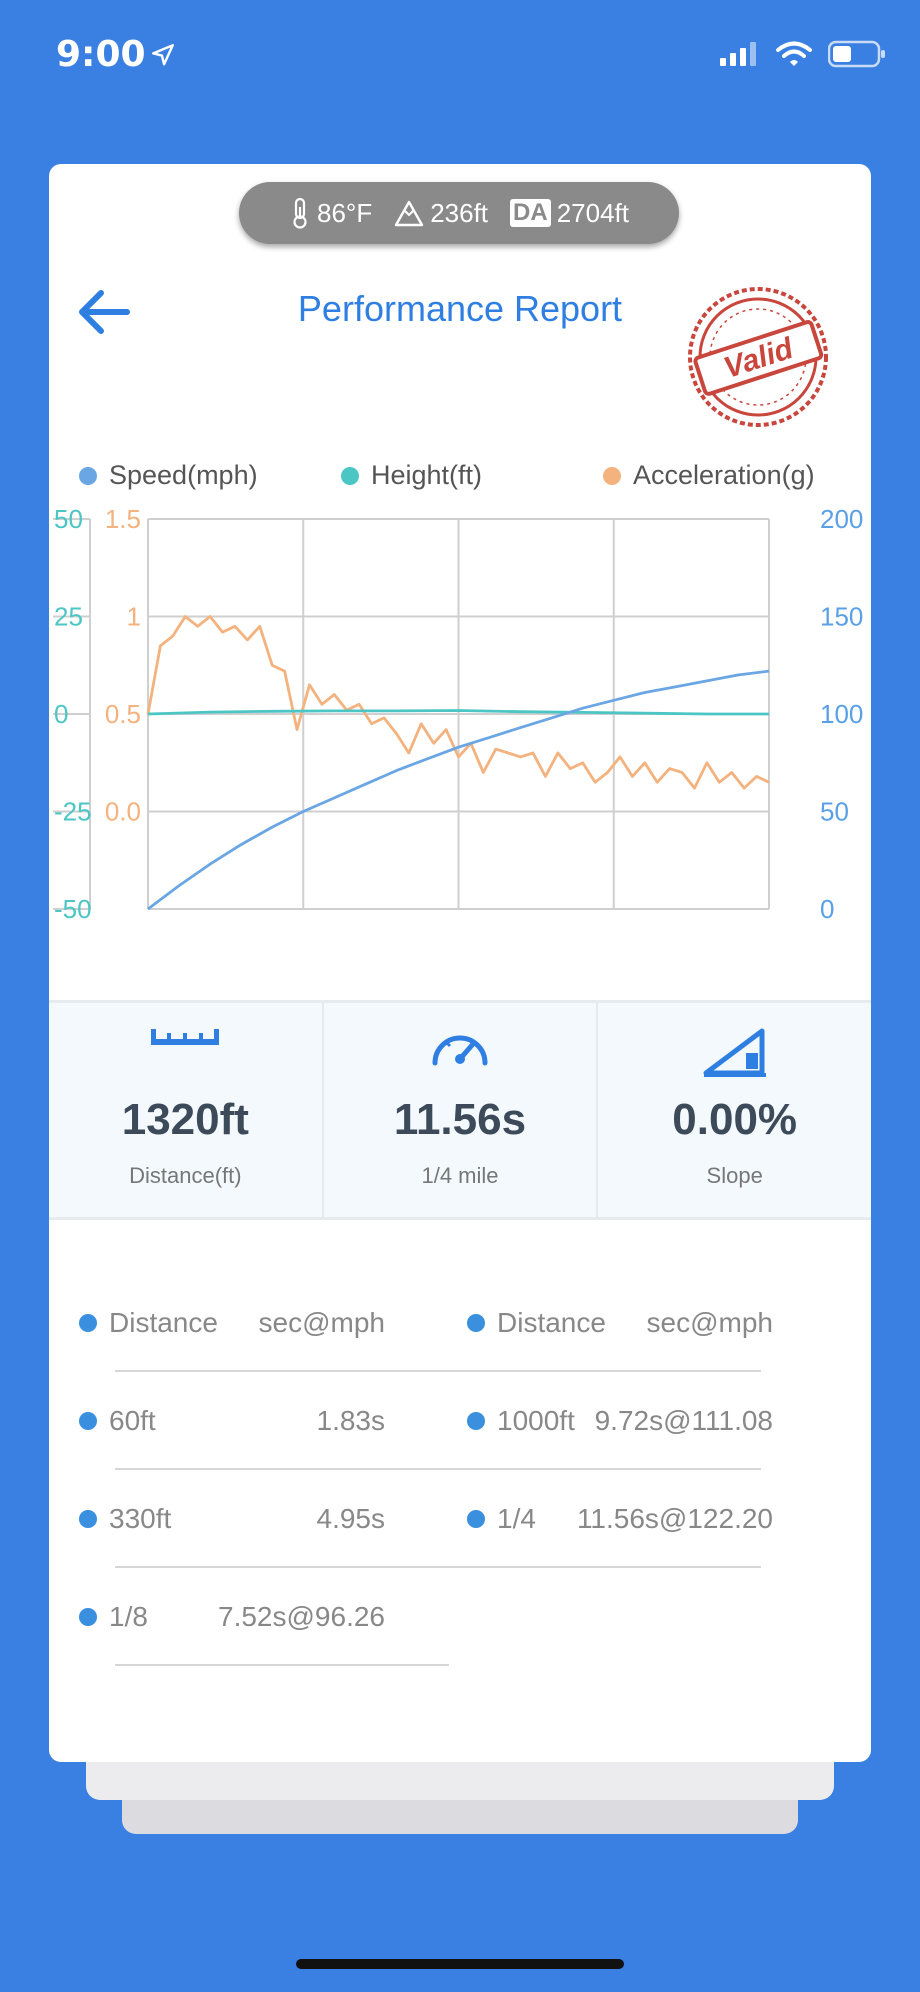 Image resolution: width=920 pixels, height=1992 pixels. What do you see at coordinates (123, 812) in the screenshot?
I see `accel-tick-label: 0.0` at bounding box center [123, 812].